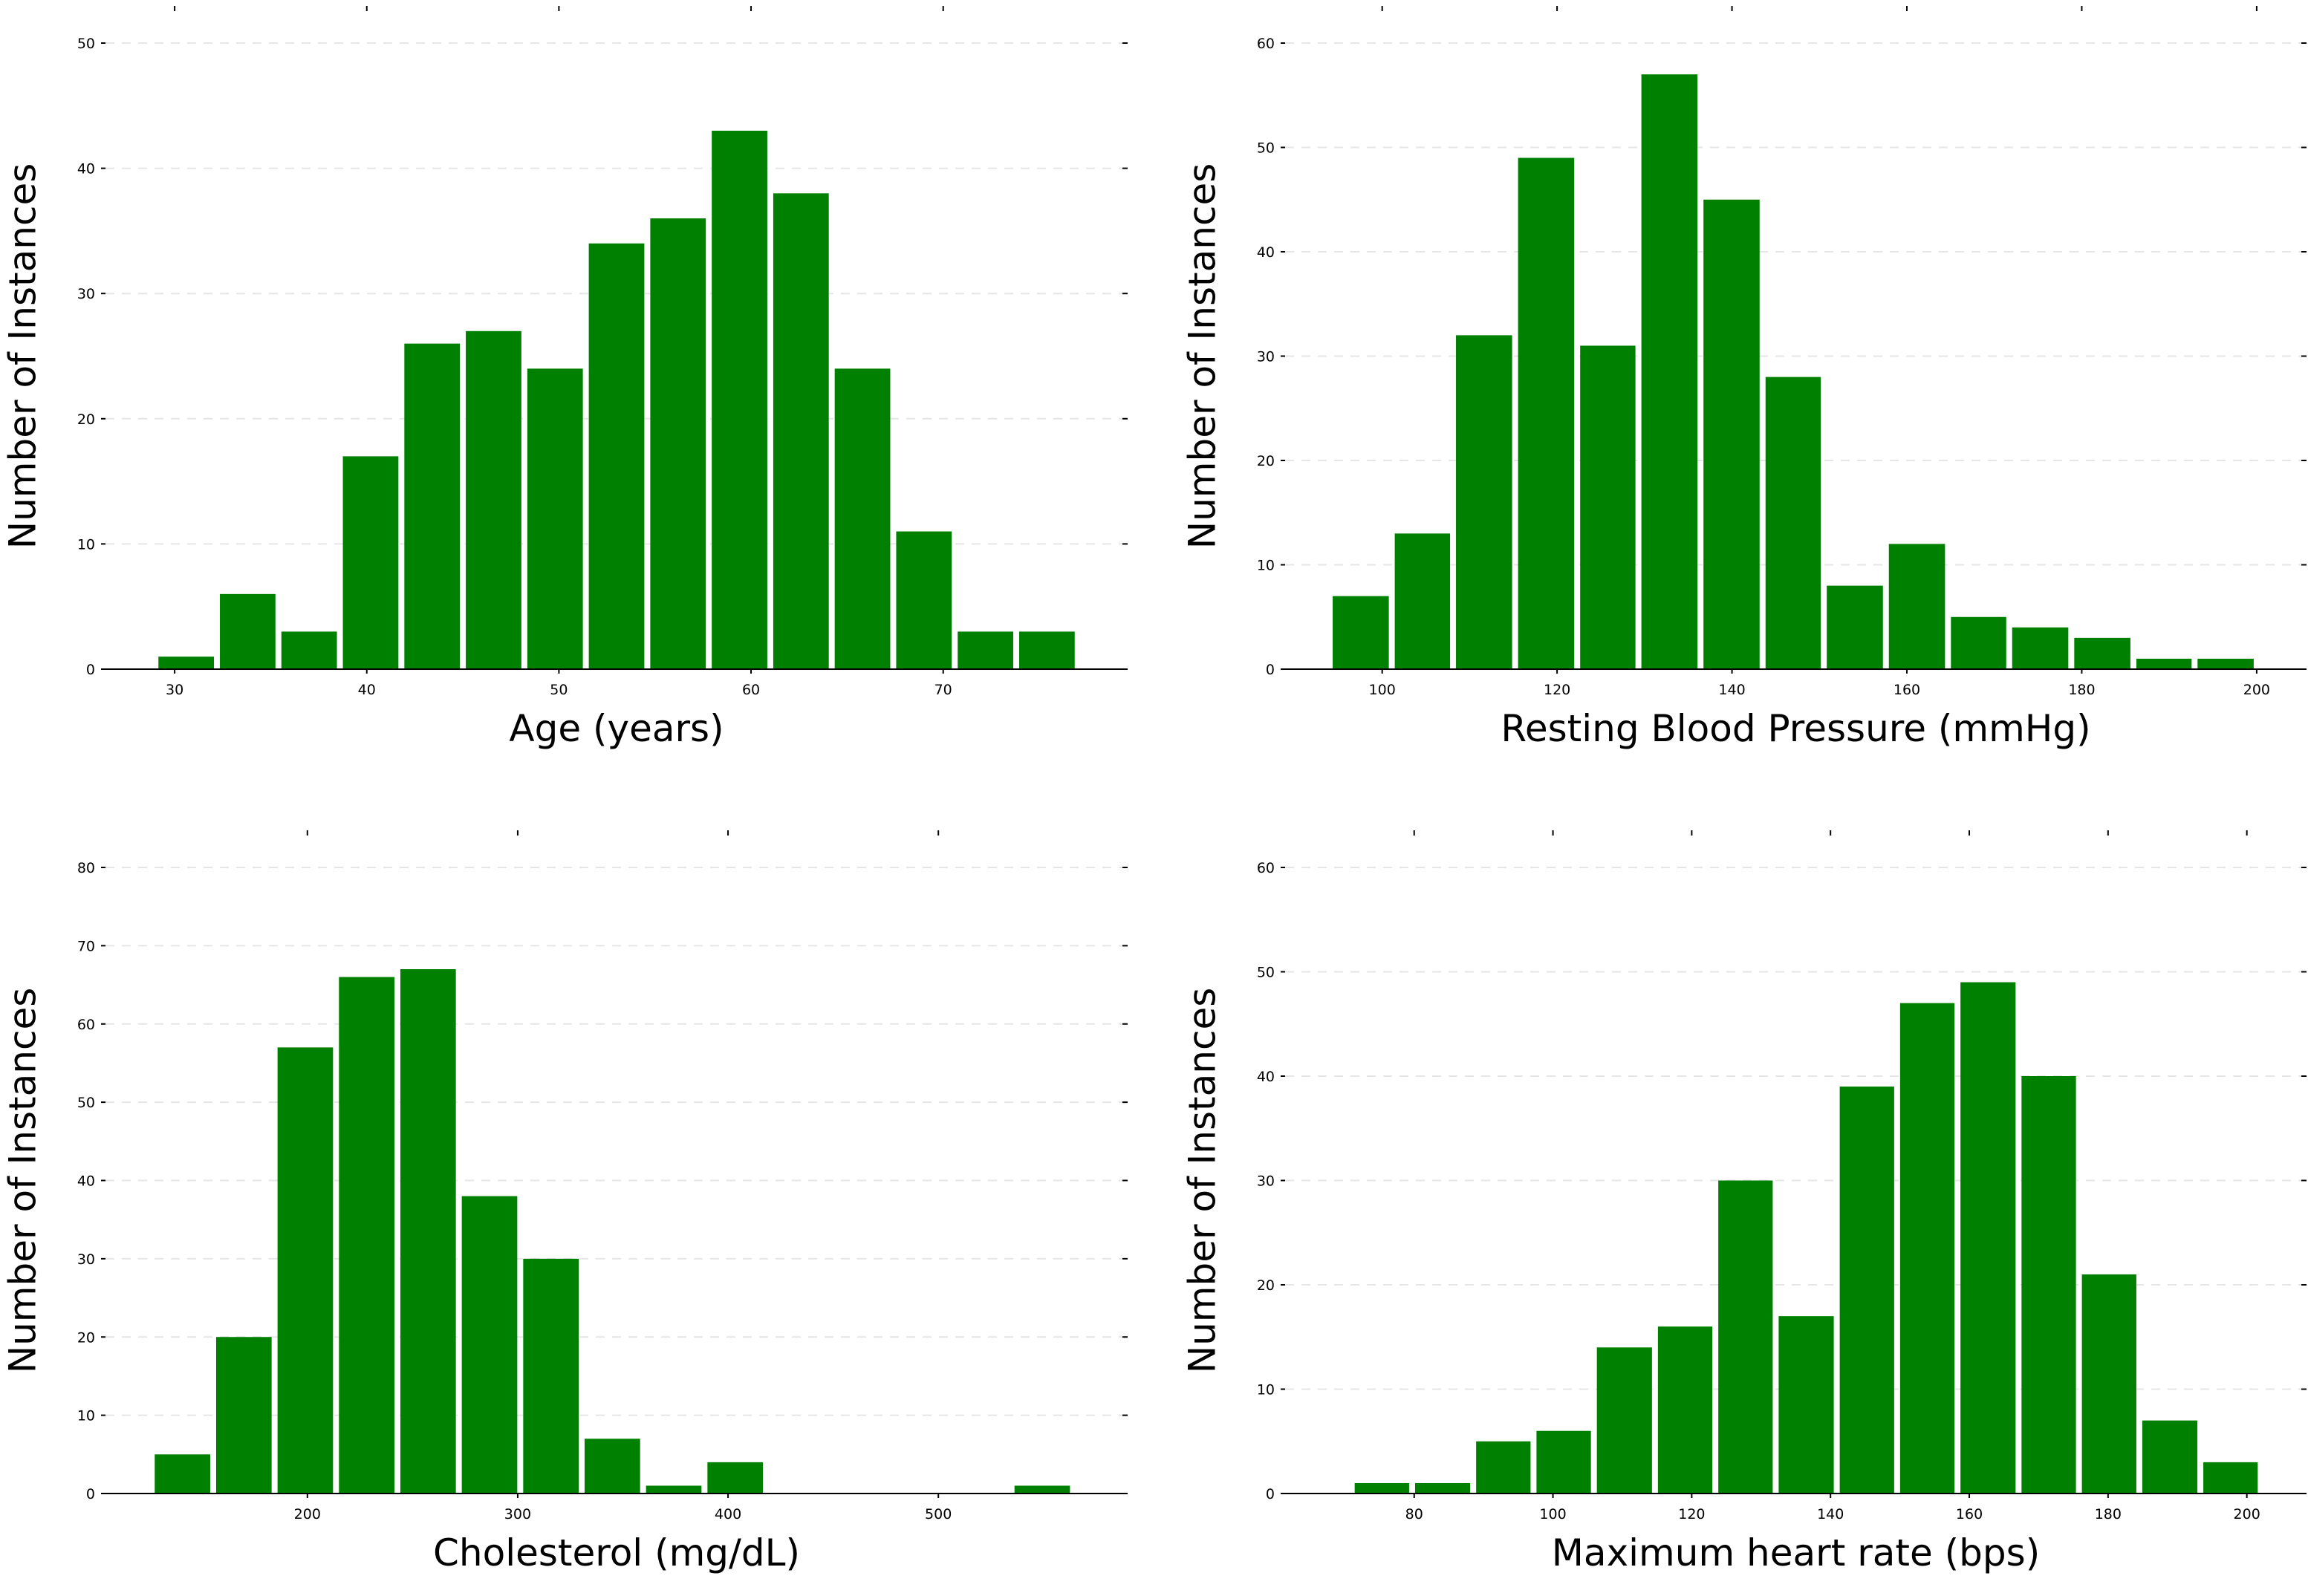  I want to click on y-tick-label: 80, so click(86, 868).